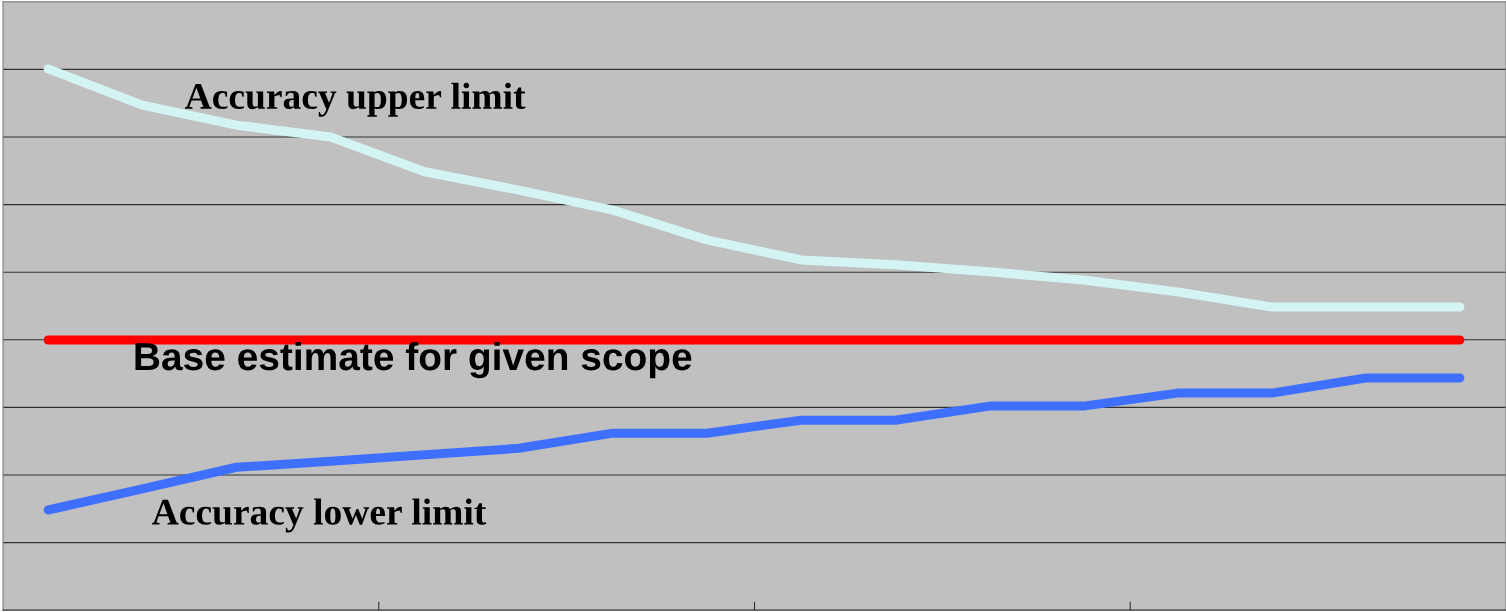  I want to click on series-label: Accuracy upper limit, so click(355, 99).